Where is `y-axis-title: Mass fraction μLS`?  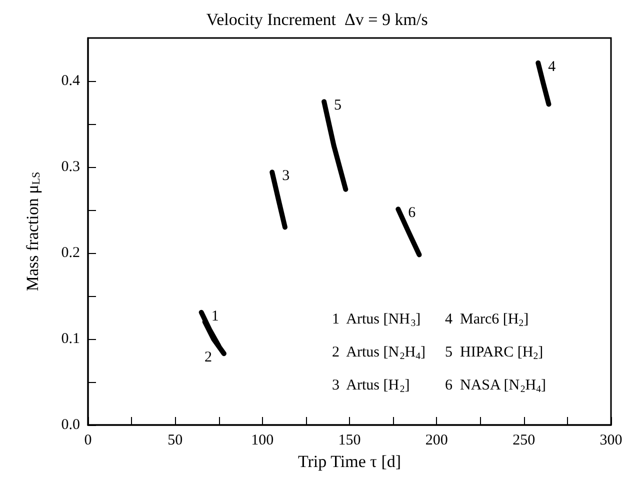 y-axis-title: Mass fraction μLS is located at coordinates (32, 232).